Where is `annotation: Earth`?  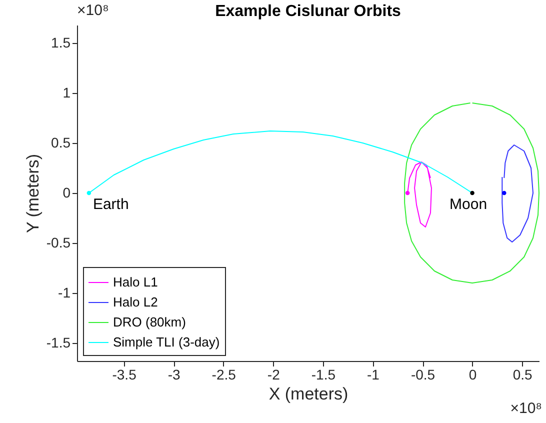 annotation: Earth is located at coordinates (110, 204).